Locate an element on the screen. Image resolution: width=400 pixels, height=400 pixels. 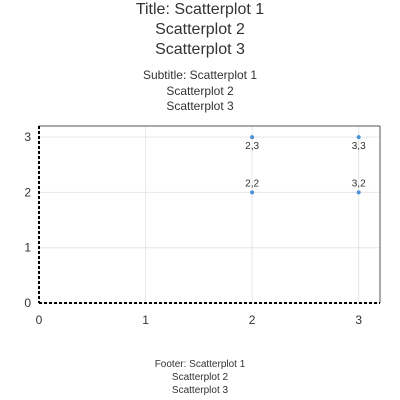
chart-footer-line-2: Scatterplot 2 is located at coordinates (200, 377).